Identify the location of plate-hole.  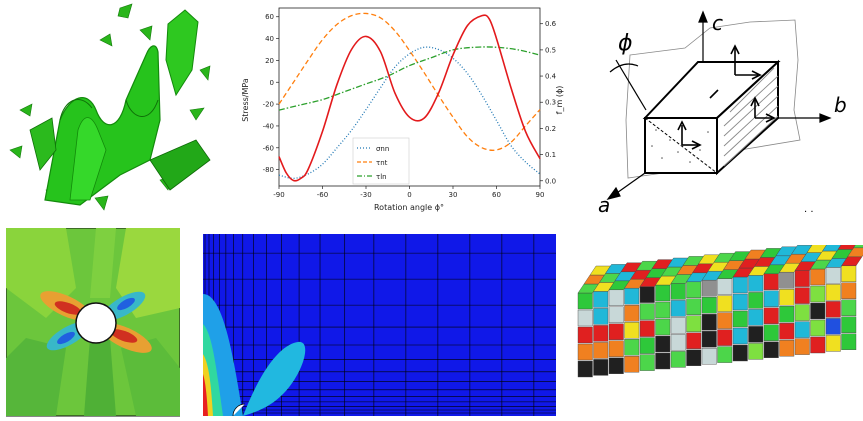
(96, 323).